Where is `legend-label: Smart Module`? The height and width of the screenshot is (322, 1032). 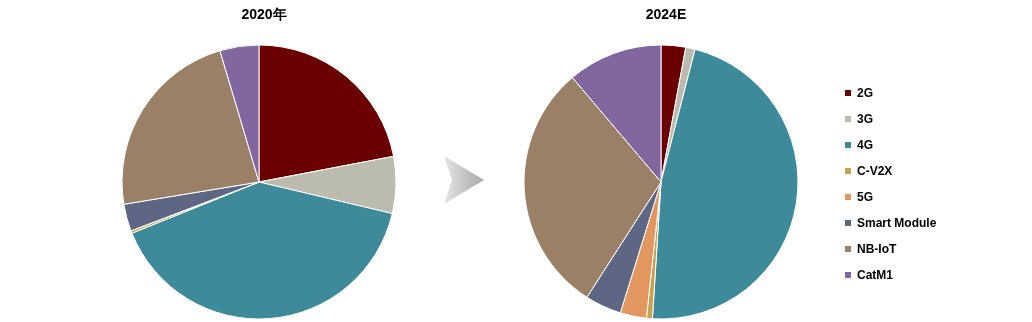 legend-label: Smart Module is located at coordinates (897, 223).